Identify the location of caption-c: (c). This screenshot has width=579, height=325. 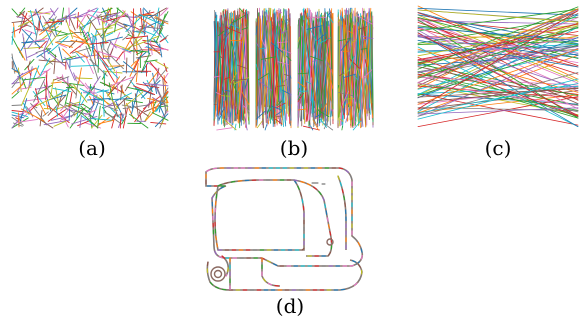
(498, 148).